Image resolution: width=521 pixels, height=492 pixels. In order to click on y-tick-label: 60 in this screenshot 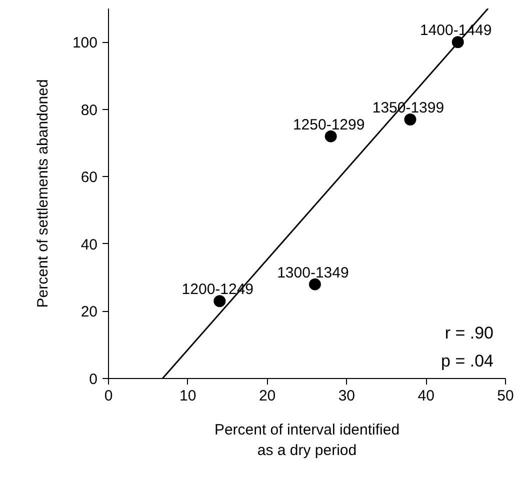, I will do `click(89, 177)`.